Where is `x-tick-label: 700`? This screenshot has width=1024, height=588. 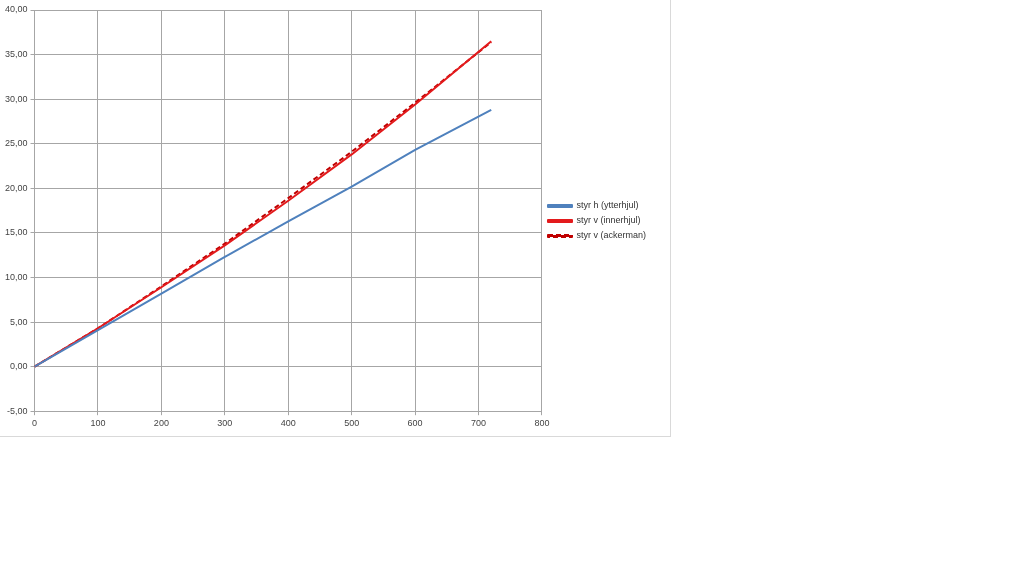 x-tick-label: 700 is located at coordinates (479, 423).